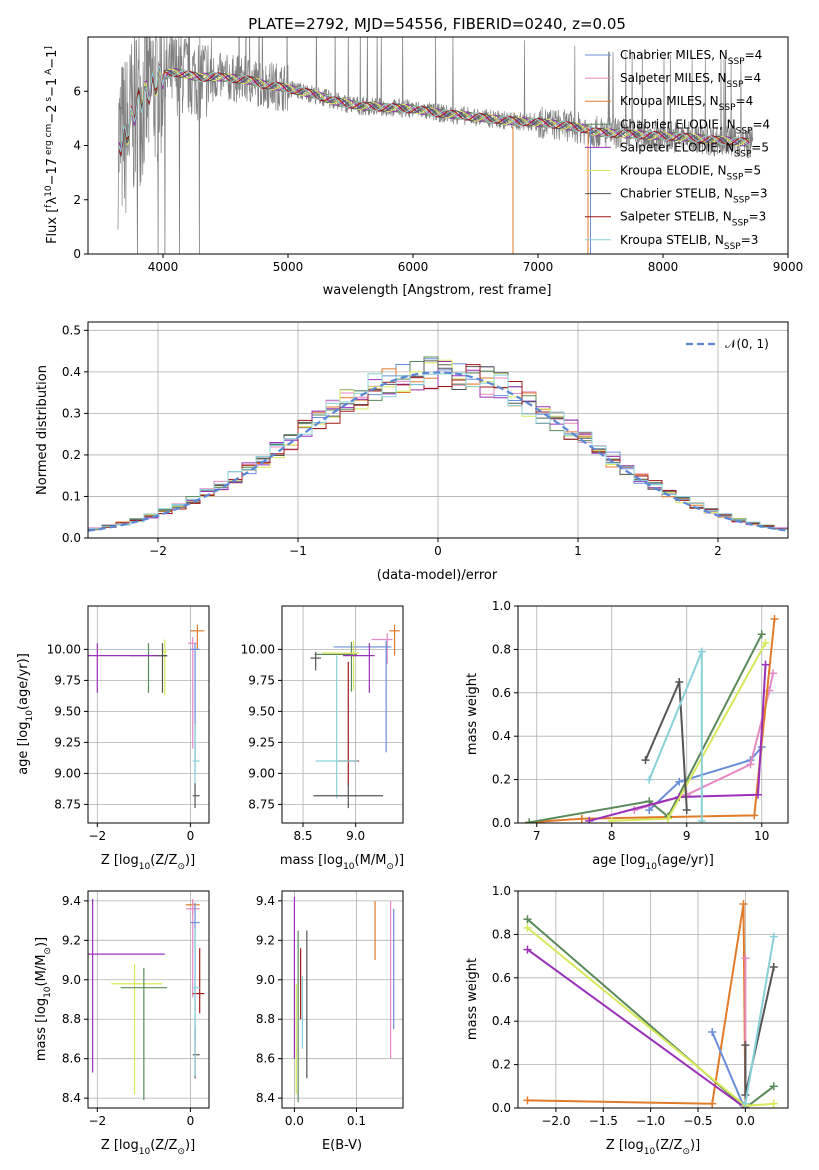 The width and height of the screenshot is (819, 1170). I want to click on x-tick-label: 9.0, so click(355, 836).